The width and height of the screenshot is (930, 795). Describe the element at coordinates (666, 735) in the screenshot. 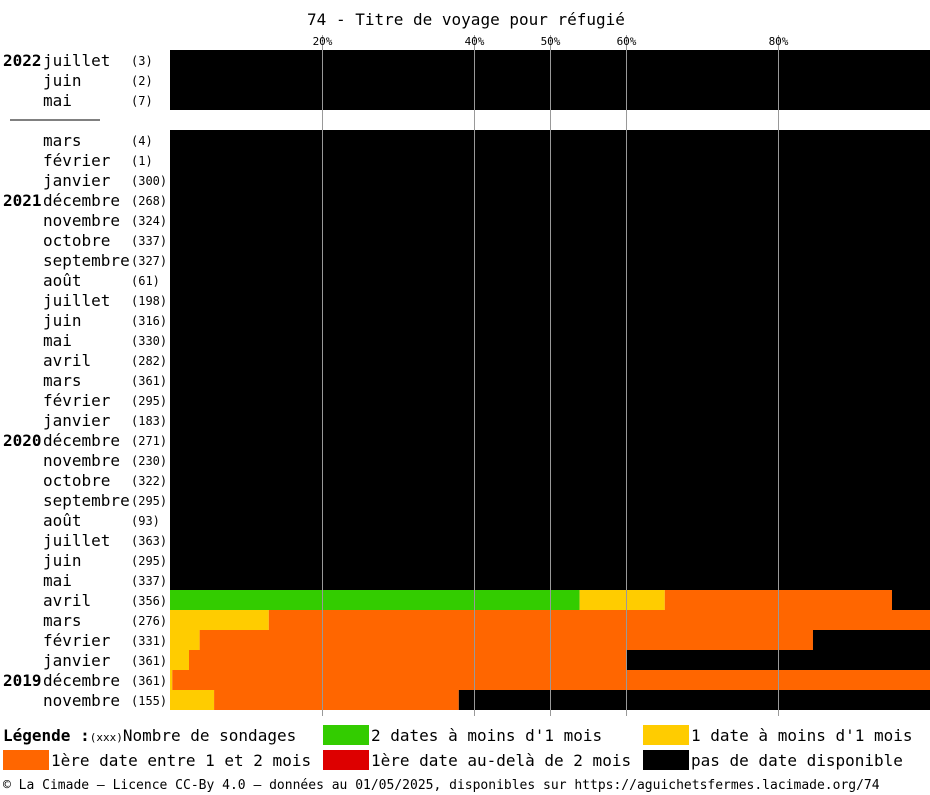

I see `legend-swatch-yellow` at that location.